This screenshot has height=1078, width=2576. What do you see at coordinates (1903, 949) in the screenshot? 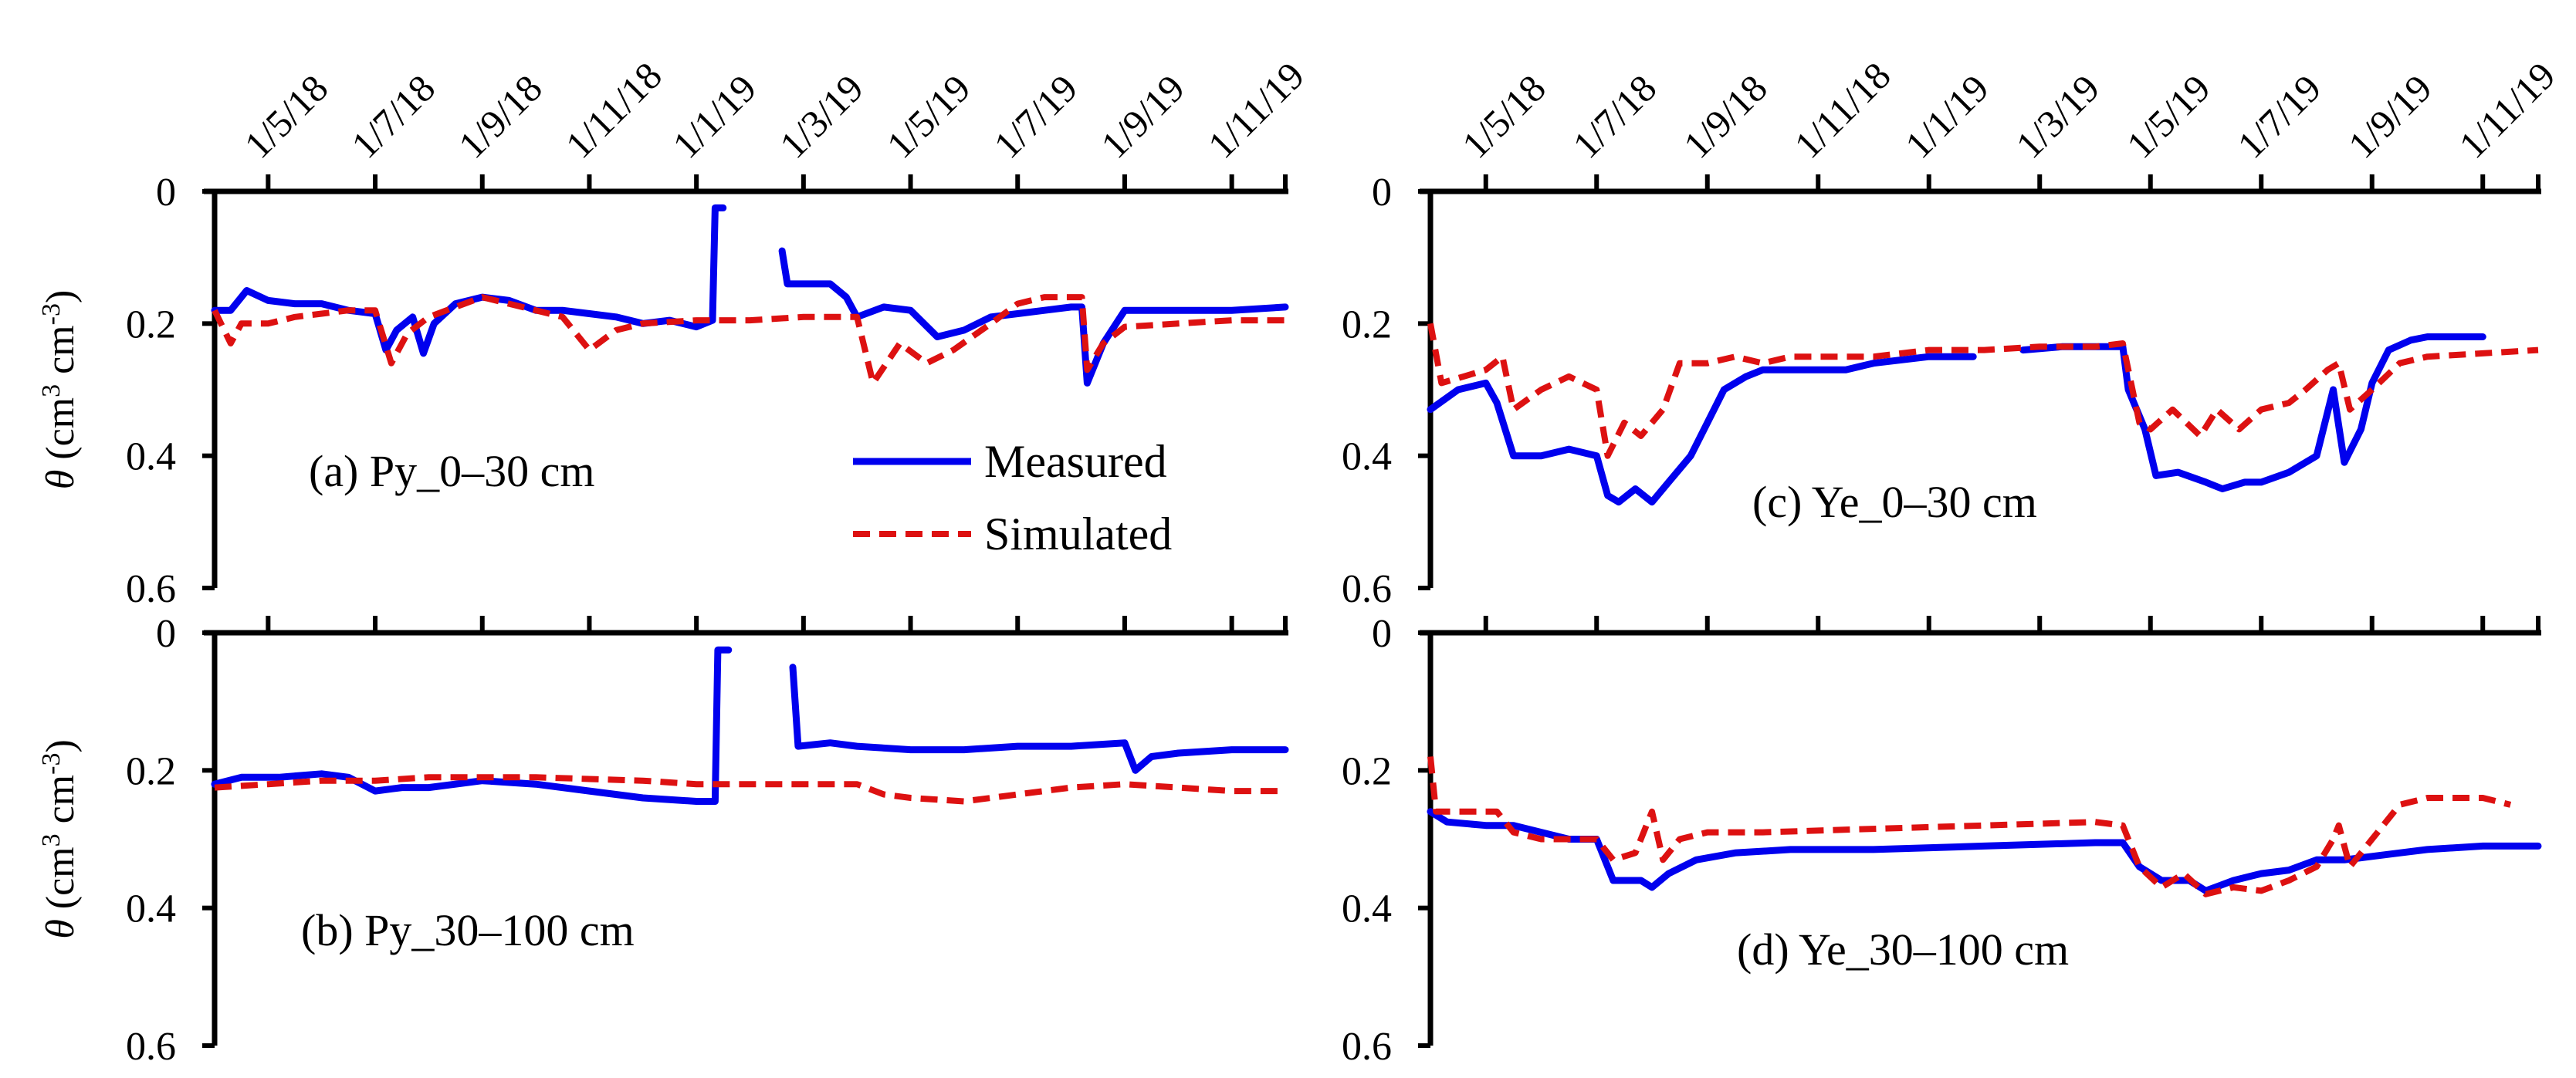
I see `panel-label: (d) Ye_30–100 cm` at bounding box center [1903, 949].